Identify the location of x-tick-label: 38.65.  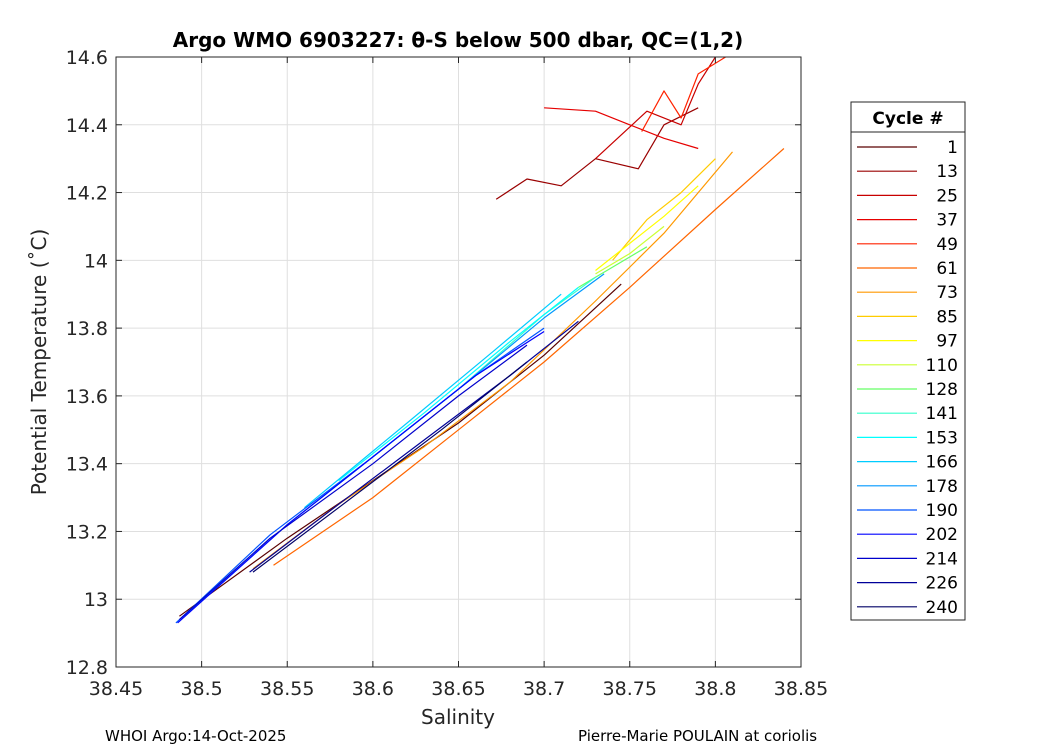
(458, 689).